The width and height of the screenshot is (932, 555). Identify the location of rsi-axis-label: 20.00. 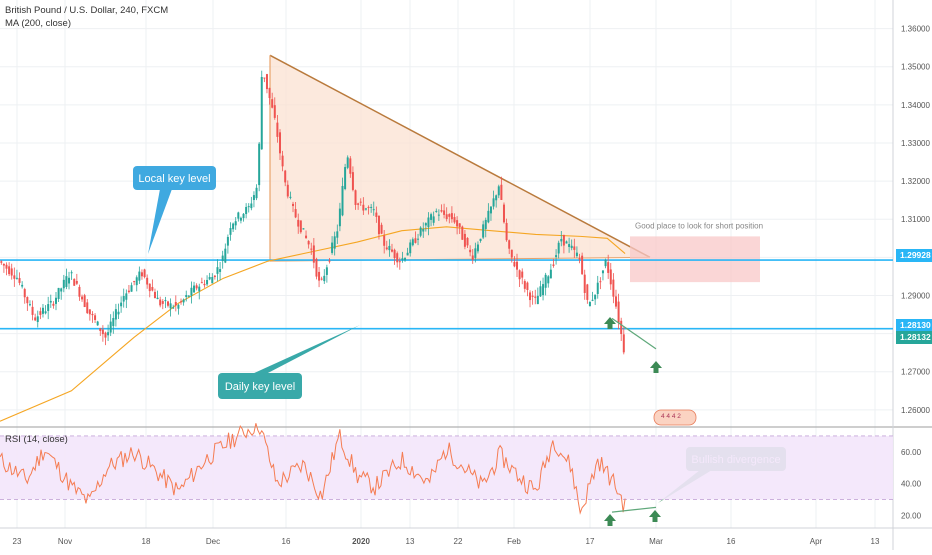
(911, 515).